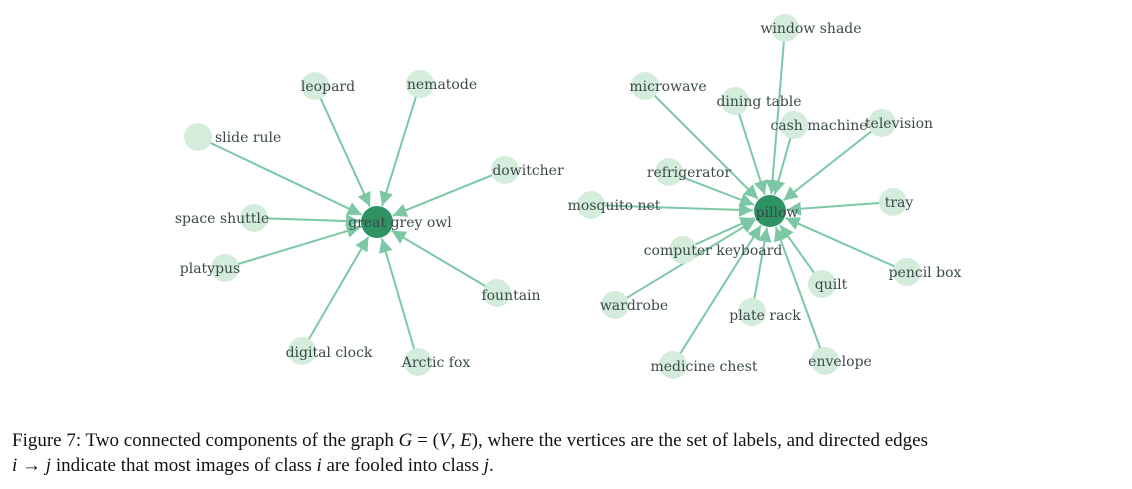 This screenshot has height=489, width=1132. I want to click on node-mosquito-net: mosquito net, so click(614, 205).